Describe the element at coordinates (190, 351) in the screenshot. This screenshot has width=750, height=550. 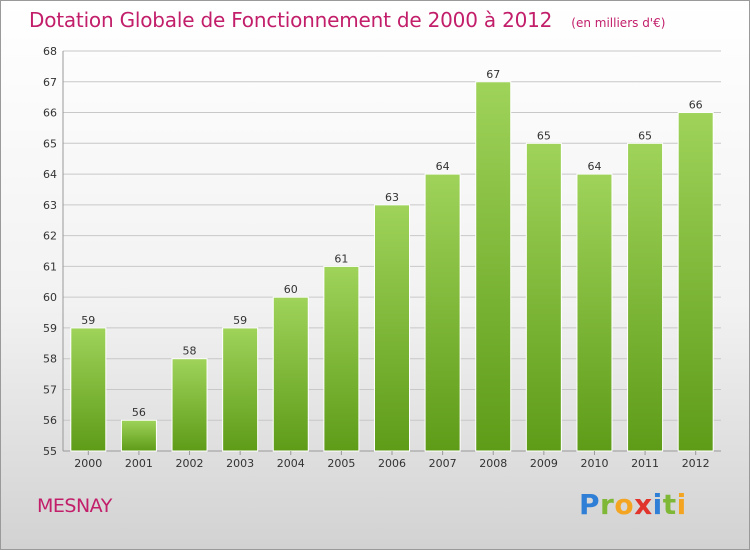
I see `data-label: 58` at that location.